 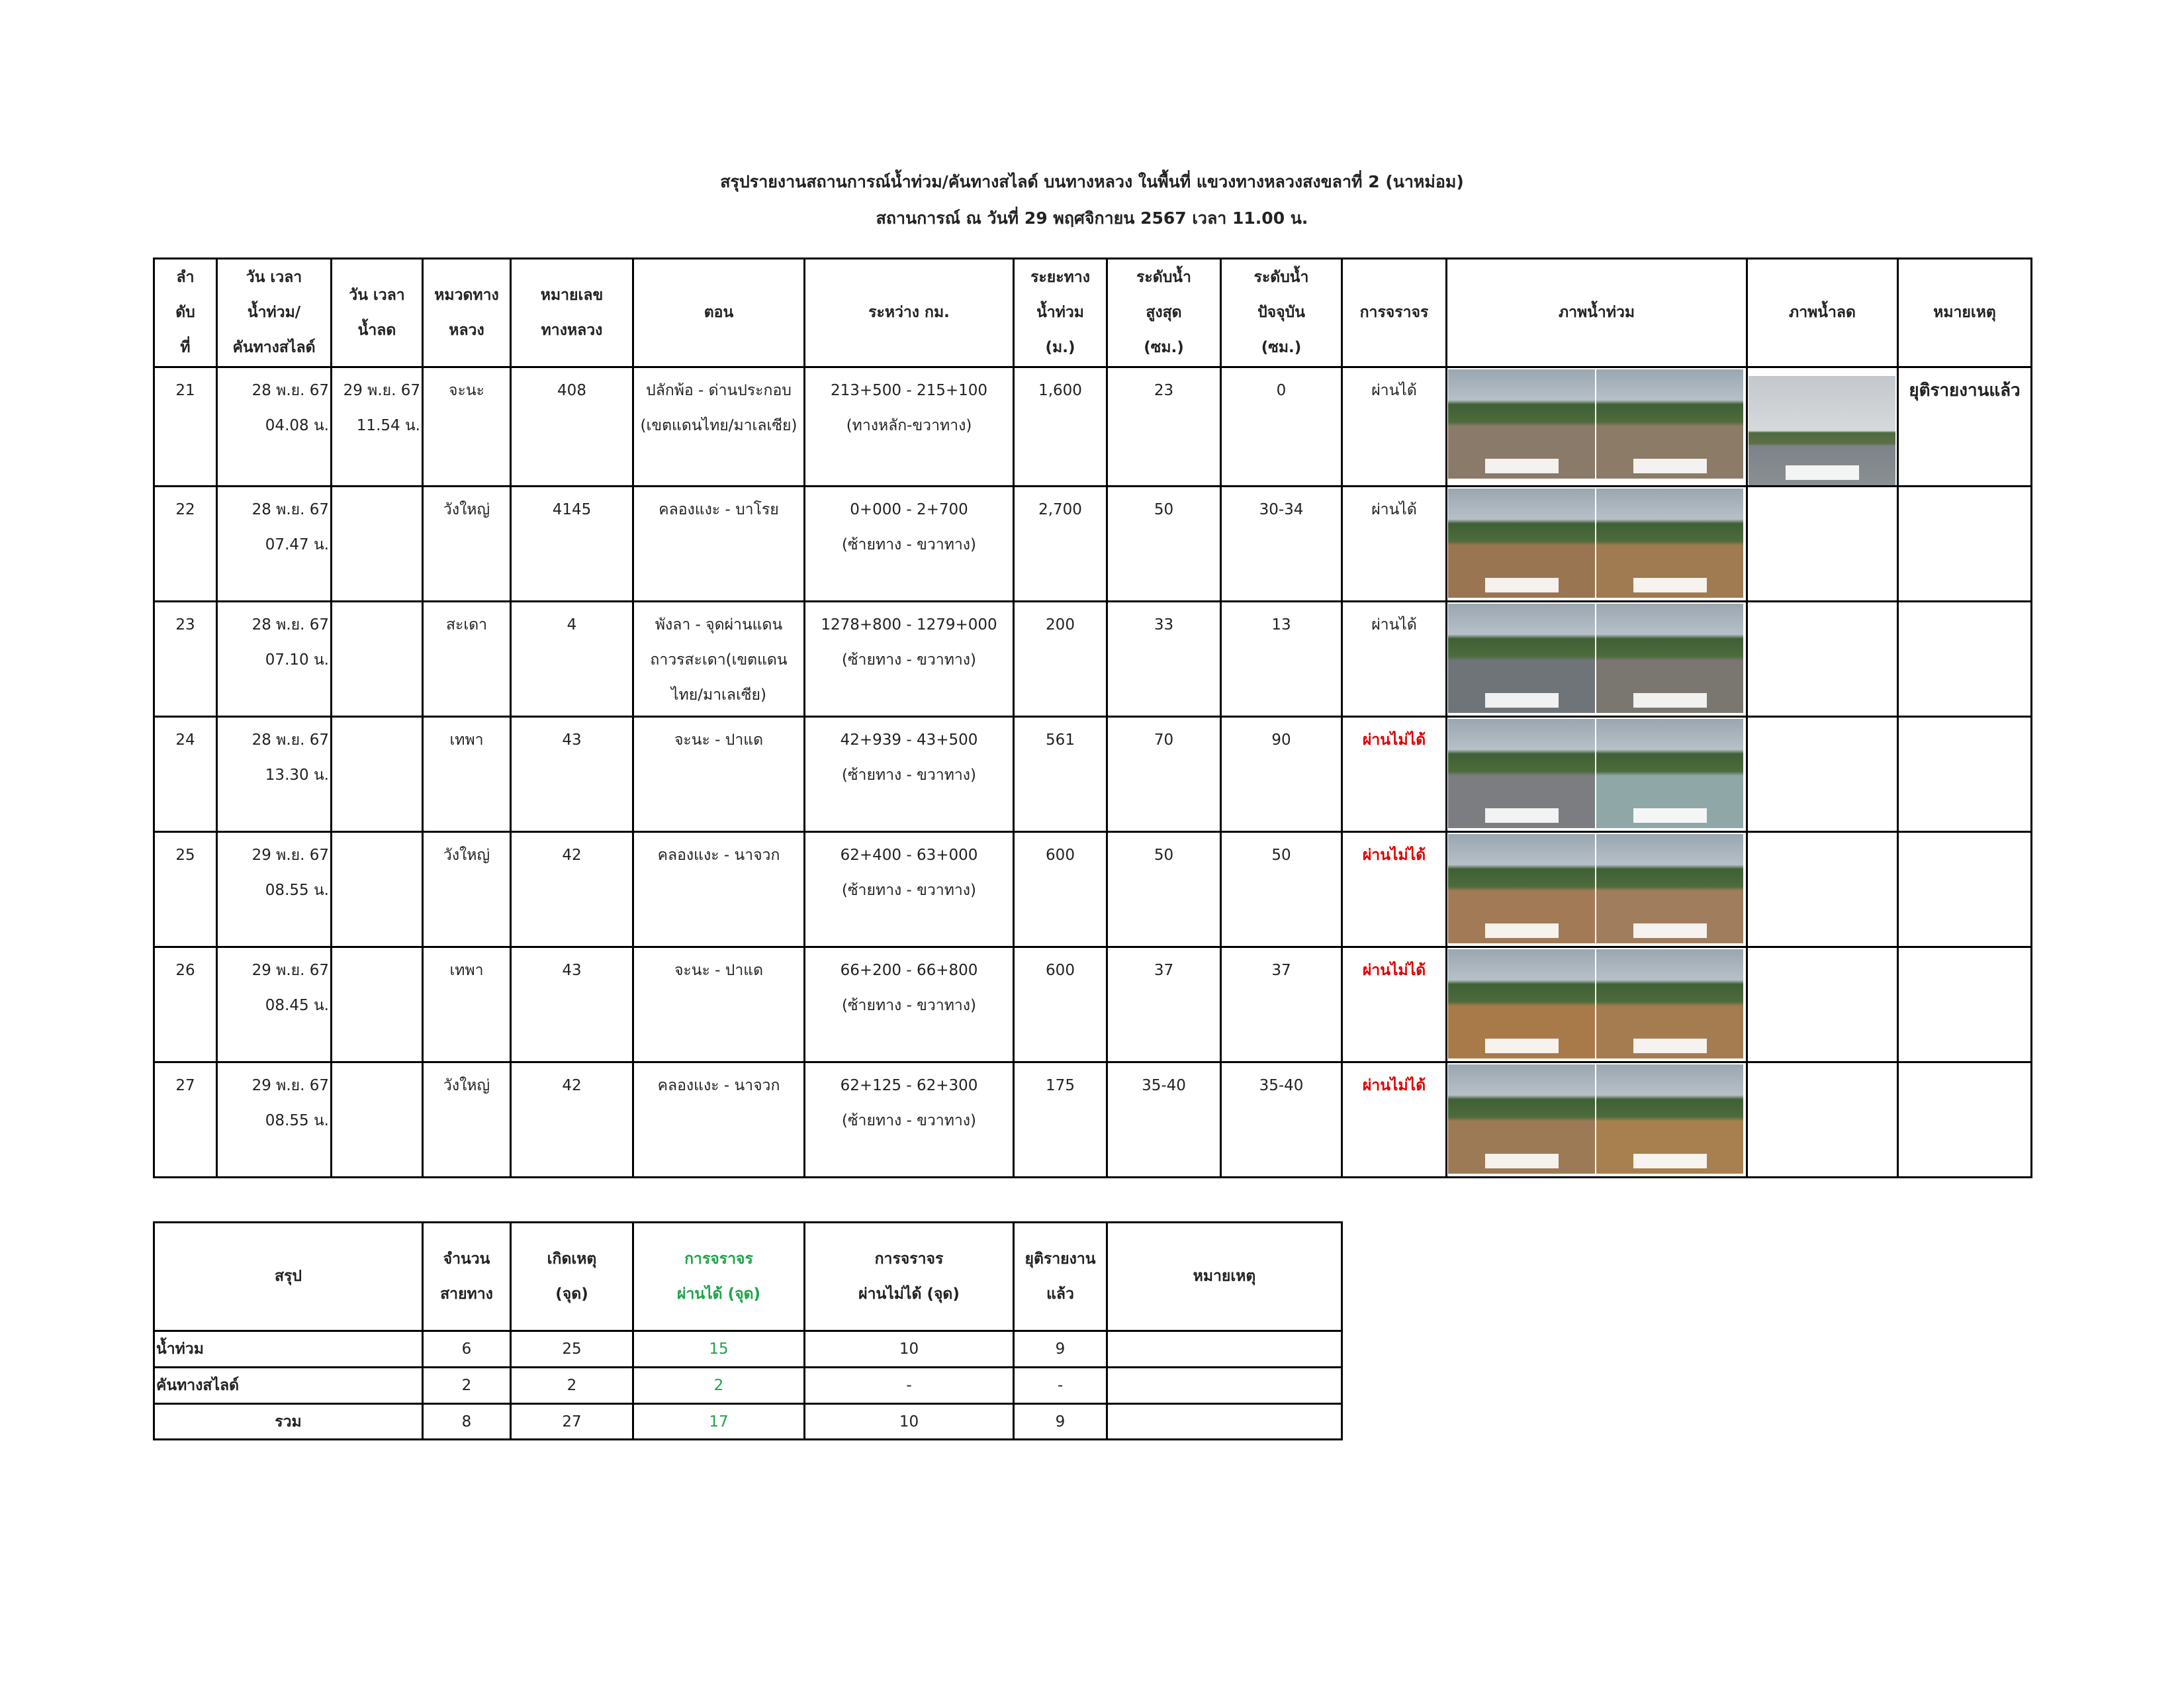 What do you see at coordinates (1823, 313) in the screenshot?
I see `column-header: ภาพน้ำลด` at bounding box center [1823, 313].